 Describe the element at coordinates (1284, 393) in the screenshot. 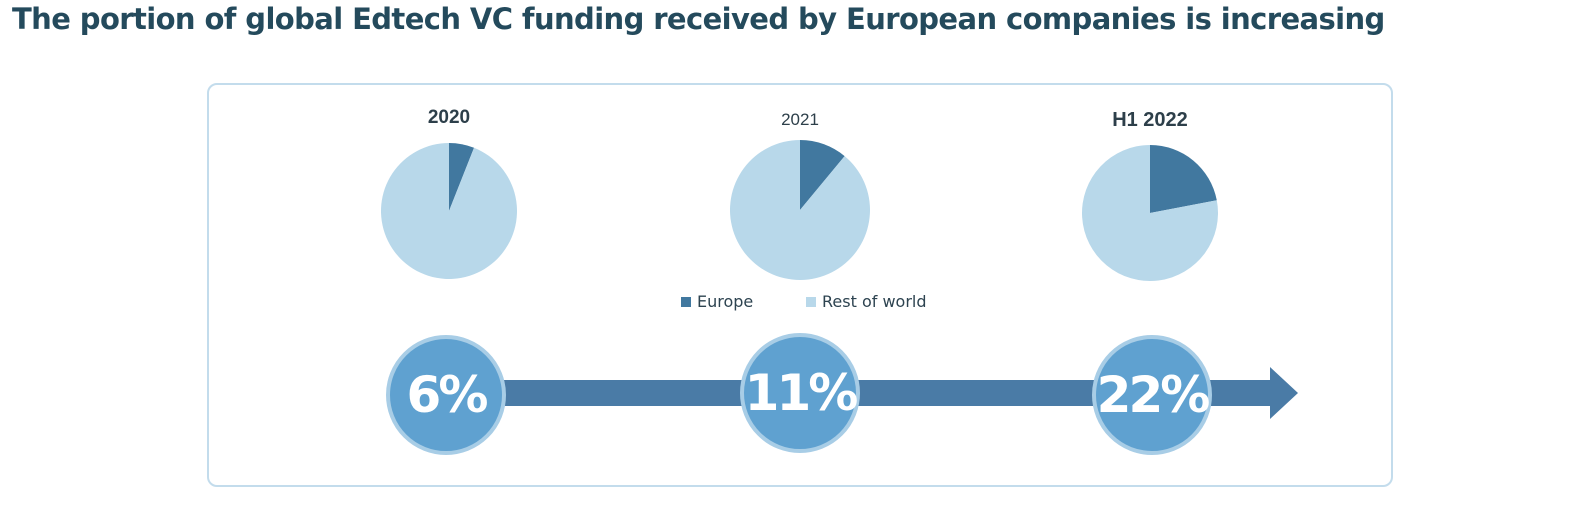

I see `timeline-arrow-head` at that location.